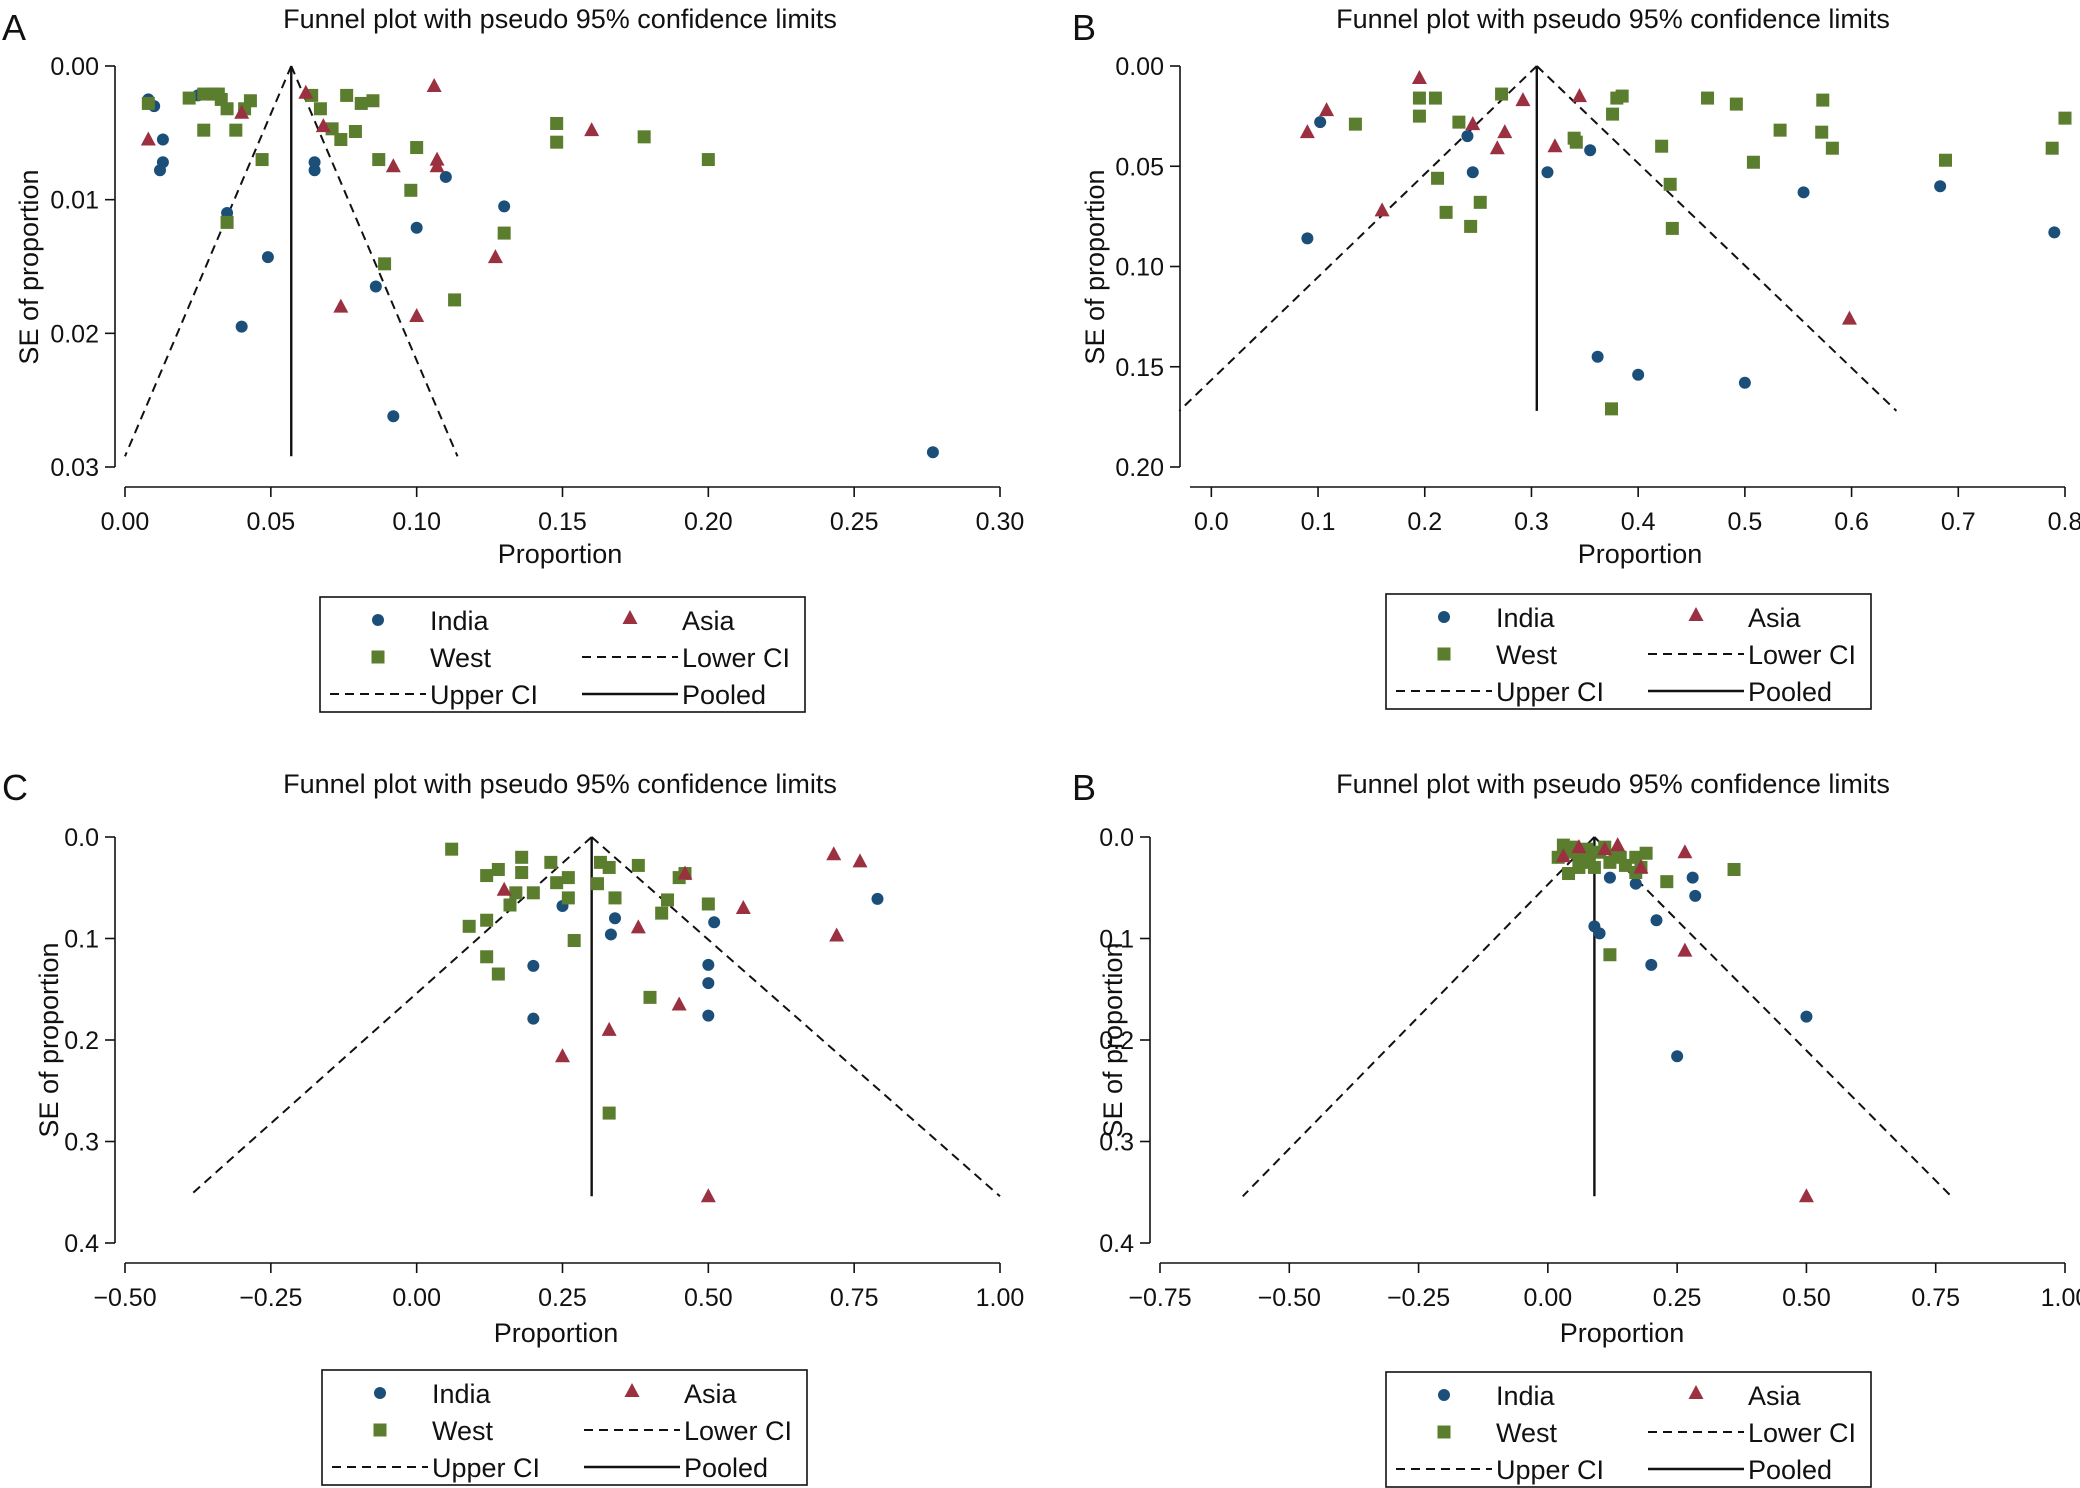 This screenshot has height=1488, width=2080. What do you see at coordinates (1775, 1396) in the screenshot?
I see `legend-asia-label: Asia` at bounding box center [1775, 1396].